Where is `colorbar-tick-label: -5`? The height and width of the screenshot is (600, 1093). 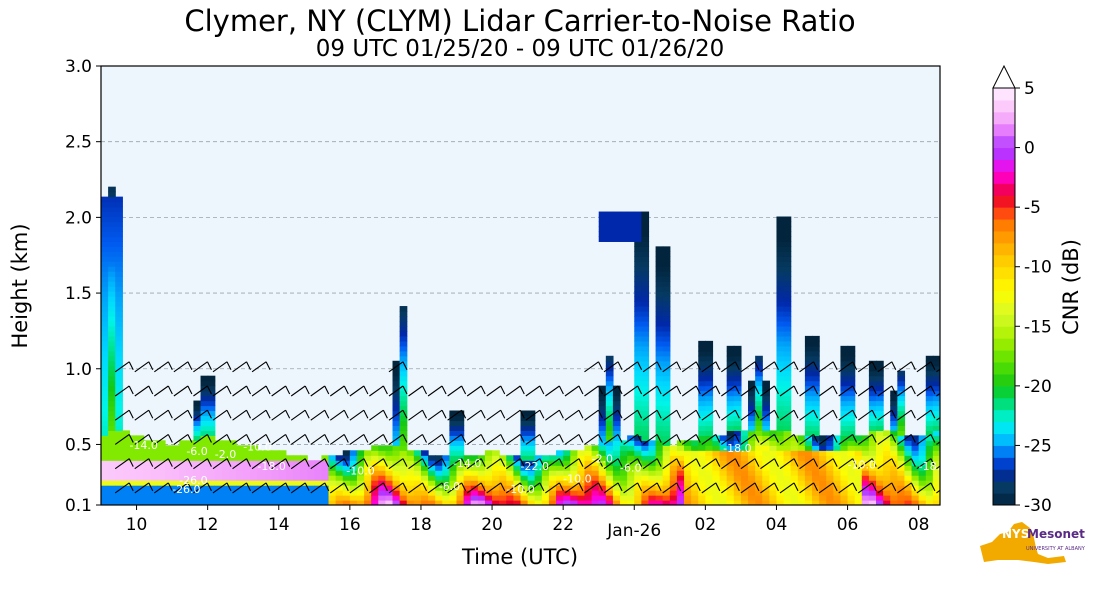
colorbar-tick-label: -5 is located at coordinates (1032, 208).